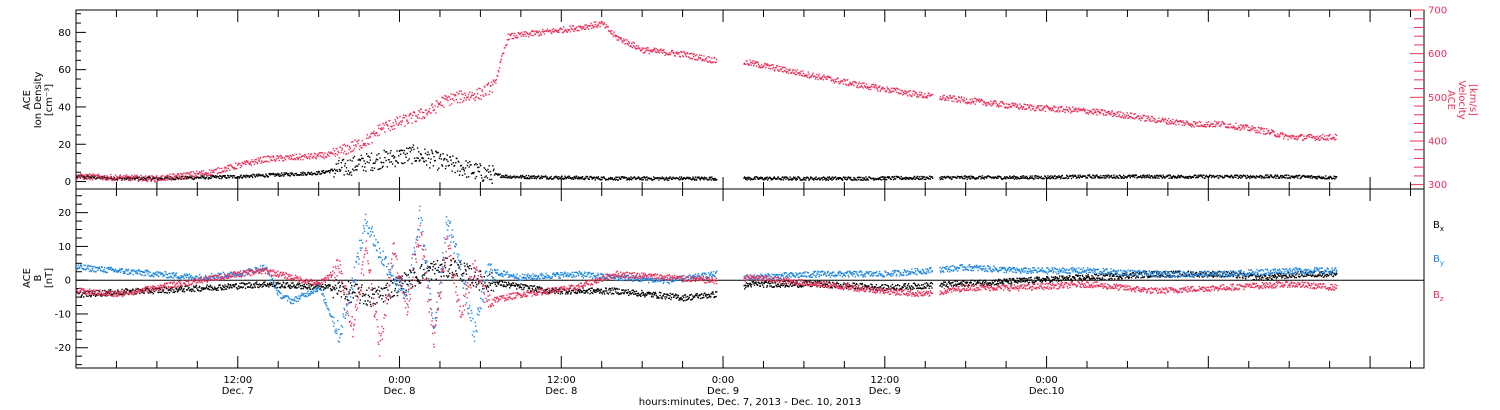 The image size is (1500, 410). Describe the element at coordinates (1450, 100) in the screenshot. I see `velocity-label-line1: ACE` at that location.